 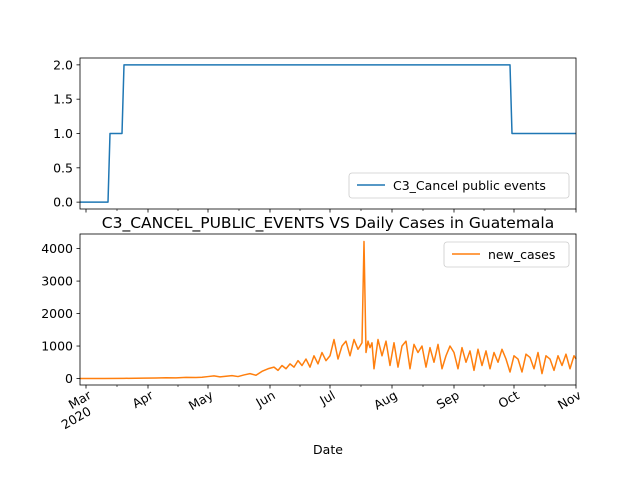 I want to click on y-tick-label: 0.0, so click(x=63, y=202).